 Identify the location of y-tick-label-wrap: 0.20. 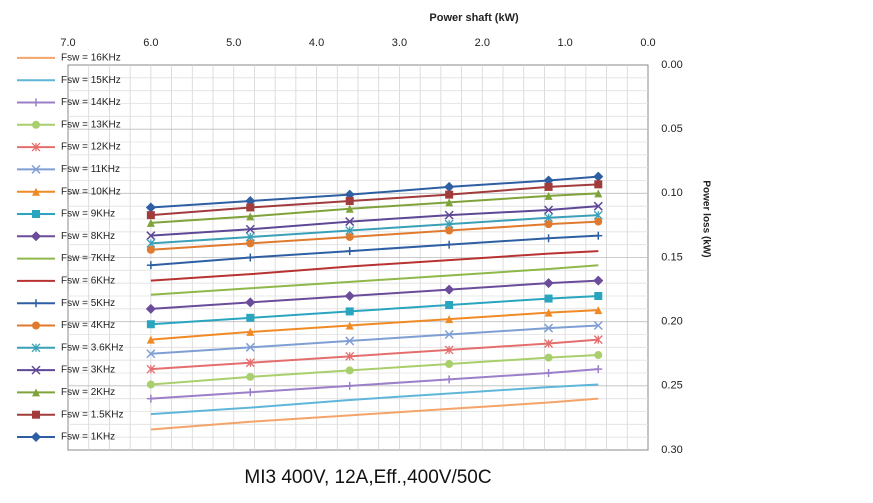
(671, 322).